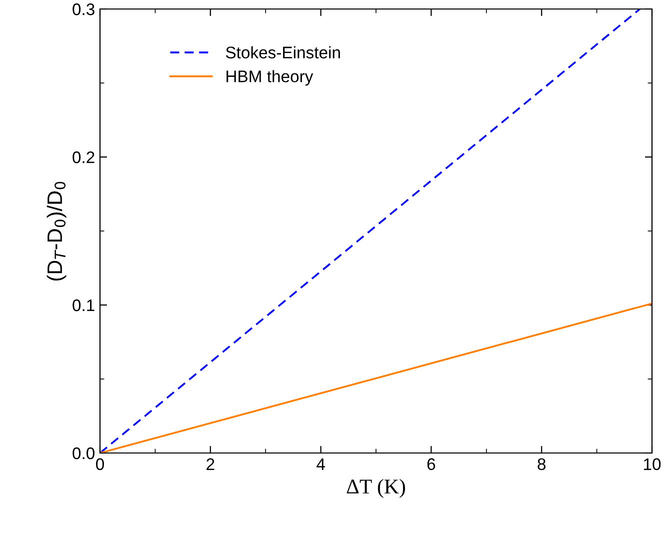  Describe the element at coordinates (83, 305) in the screenshot. I see `y-tick-label: 0.1` at that location.